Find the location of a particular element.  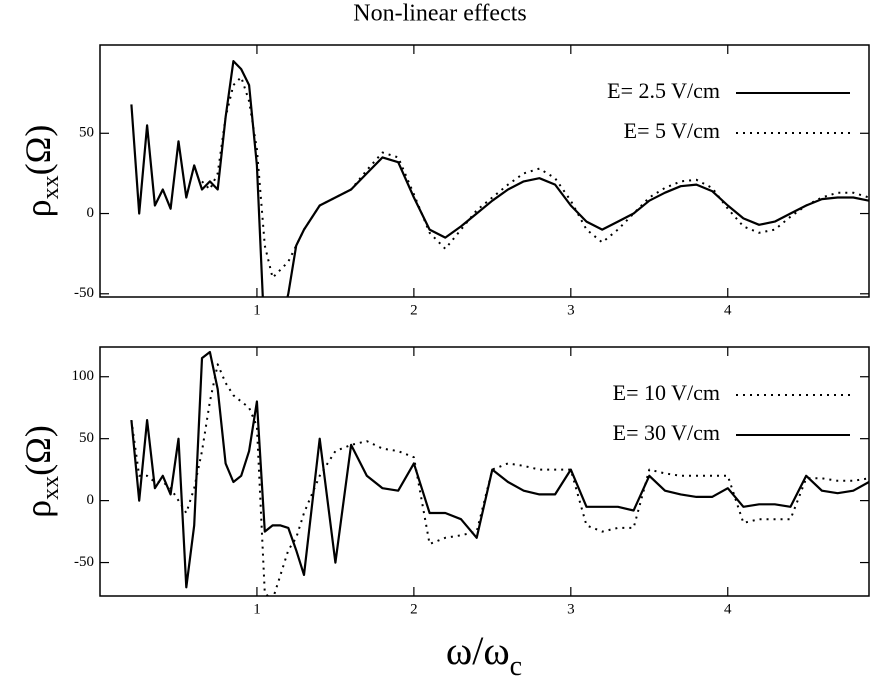

x-axis-label: ω/ωc is located at coordinates (484, 655).